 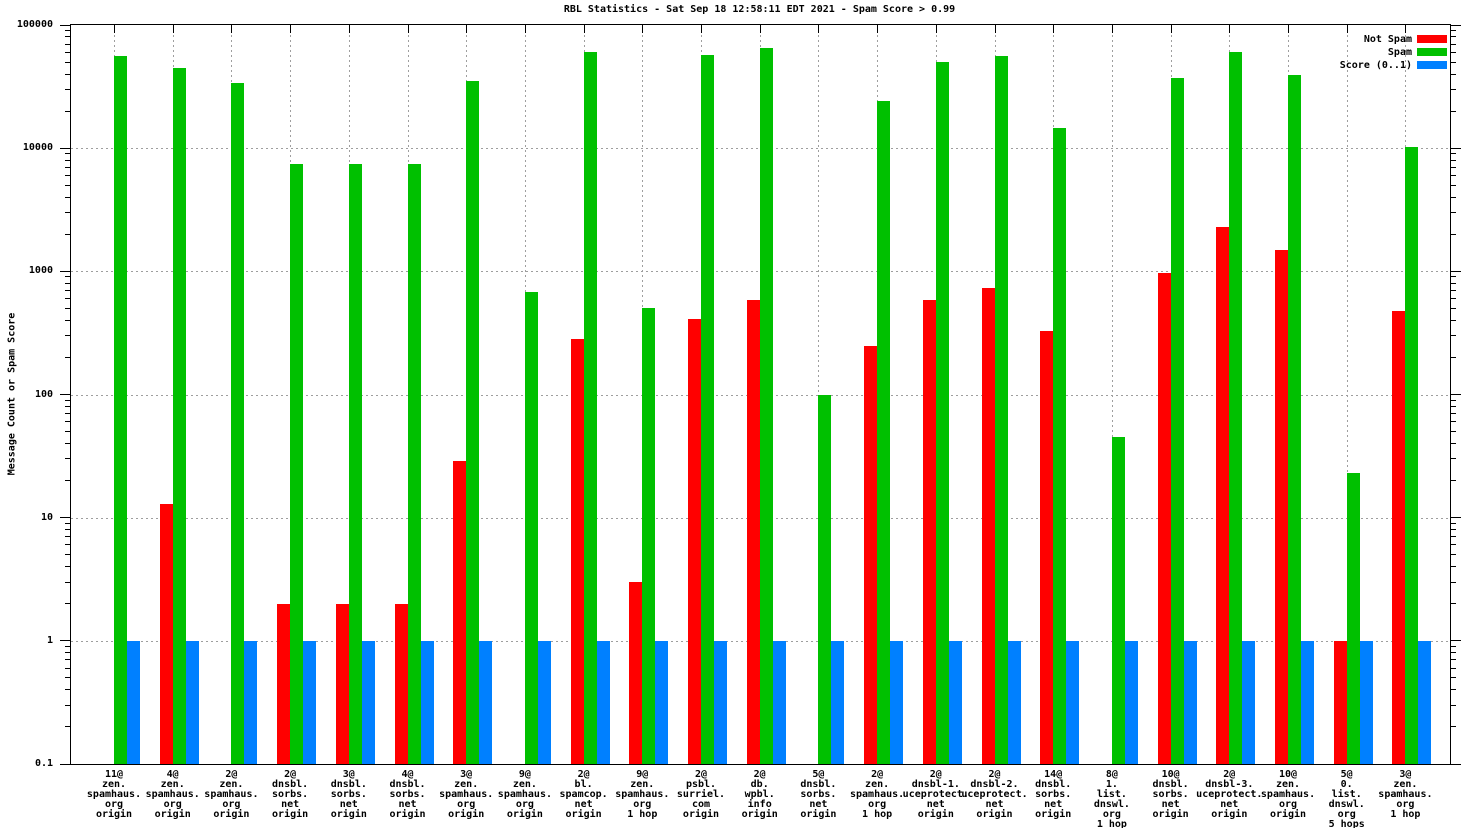 What do you see at coordinates (1053, 794) in the screenshot?
I see `x-category-label: 14@ dnsbl. sorbs. net origin` at bounding box center [1053, 794].